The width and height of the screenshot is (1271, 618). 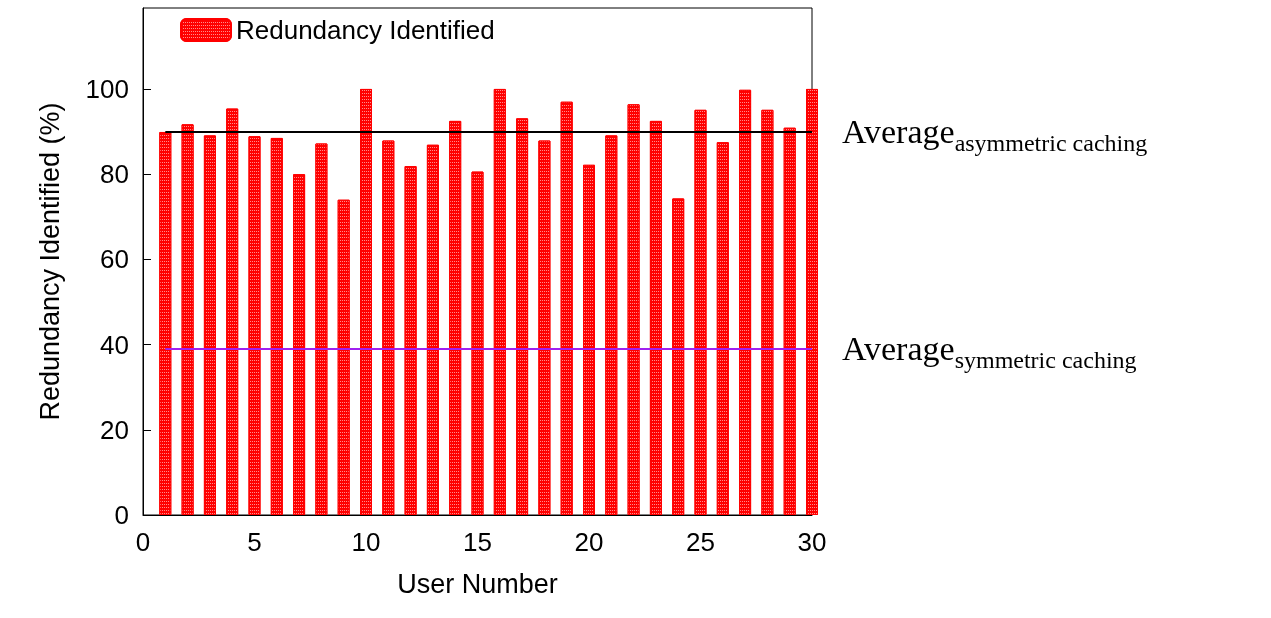 I want to click on x-tick-label: 30, so click(x=812, y=542).